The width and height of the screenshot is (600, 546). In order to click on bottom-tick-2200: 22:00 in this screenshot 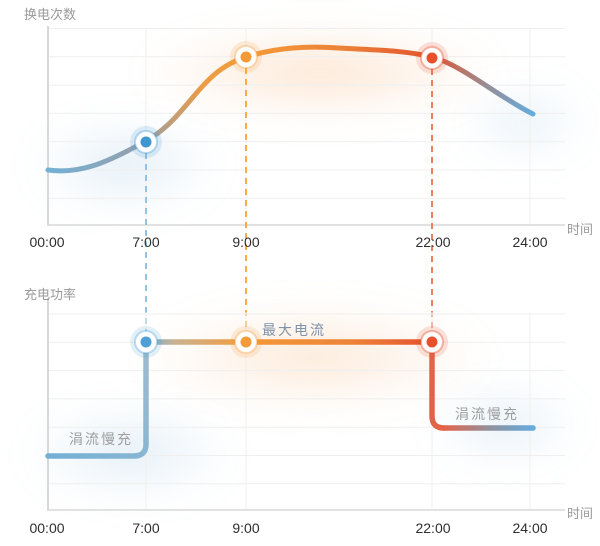, I will do `click(433, 528)`.